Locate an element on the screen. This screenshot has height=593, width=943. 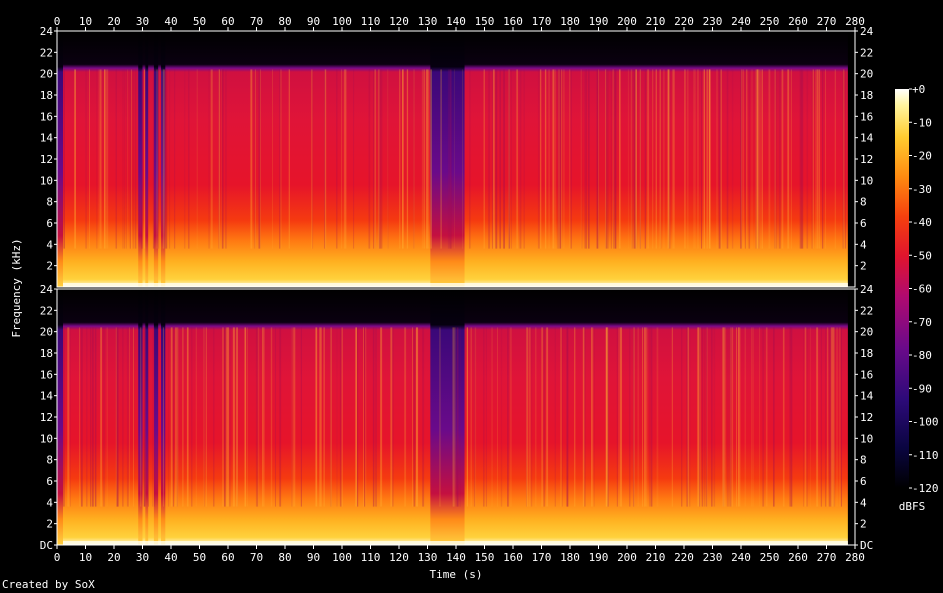
colorbar-tick-label: -40 is located at coordinates (922, 222).